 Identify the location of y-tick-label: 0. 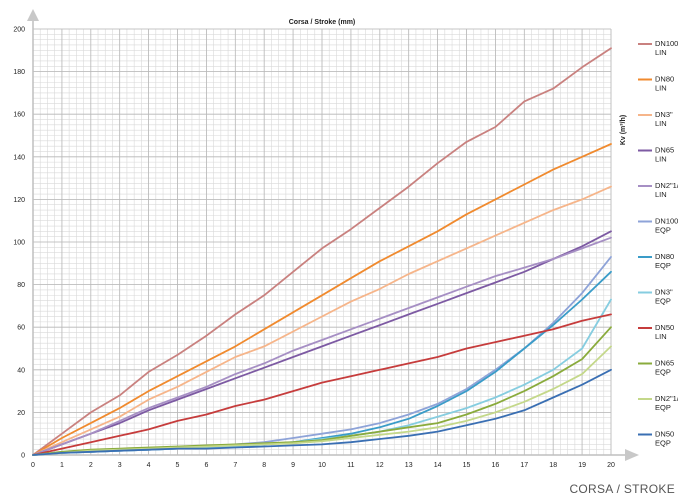
(23, 456).